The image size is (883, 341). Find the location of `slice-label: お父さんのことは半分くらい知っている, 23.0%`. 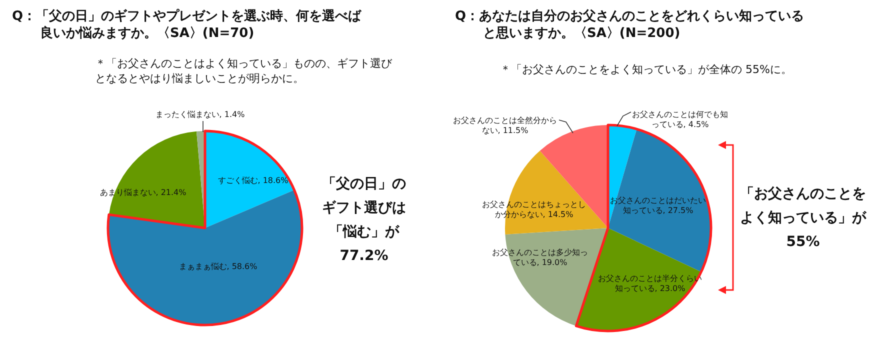

slice-label: お父さんのことは半分くらい知っている, 23.0% is located at coordinates (650, 284).